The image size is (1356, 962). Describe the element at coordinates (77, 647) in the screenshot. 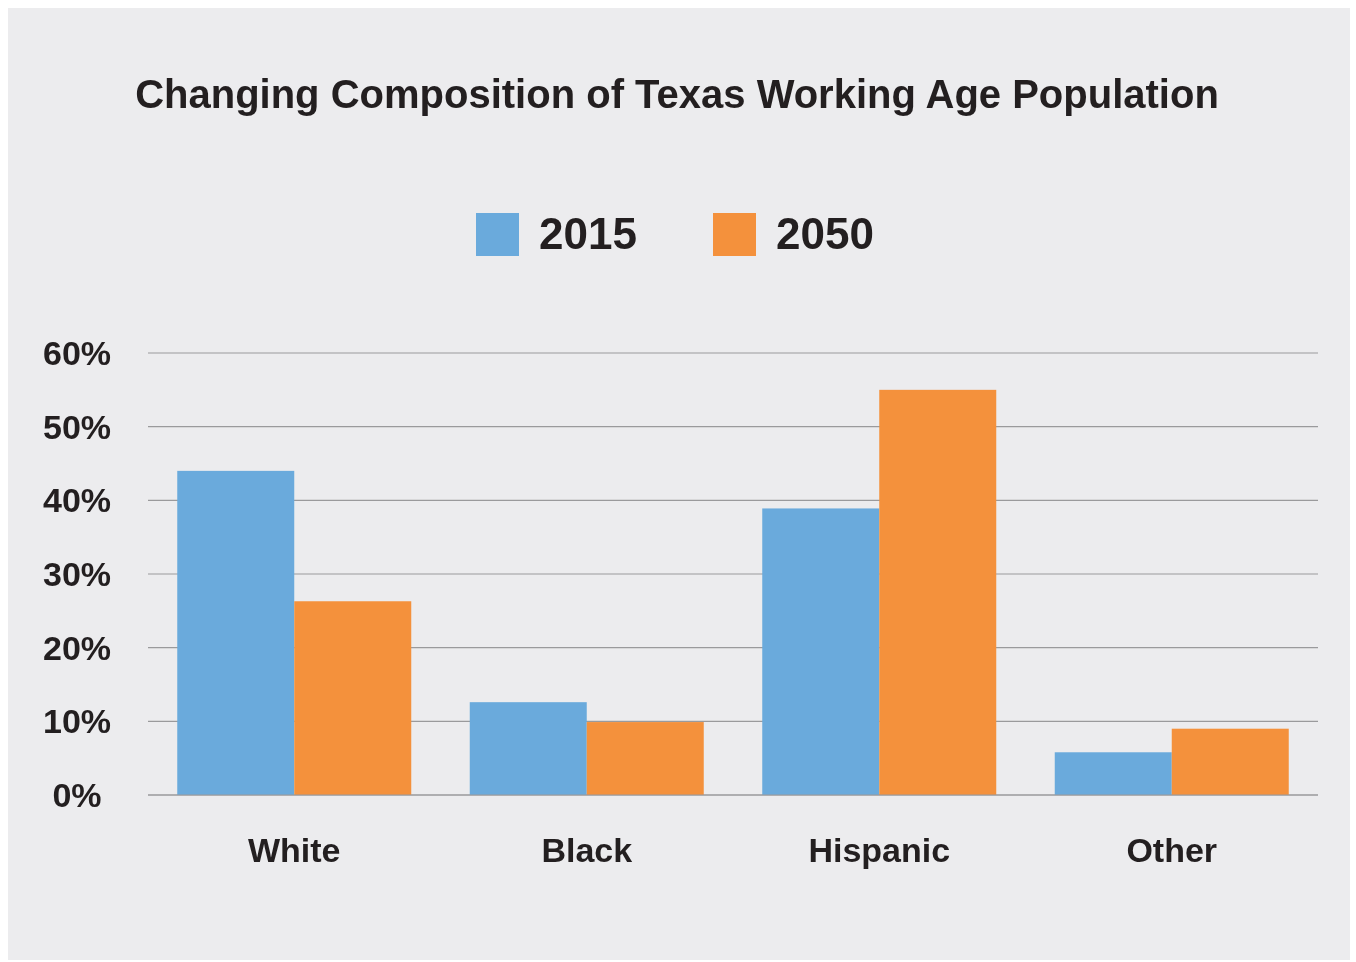

I see `y-tick-label: 20%` at that location.